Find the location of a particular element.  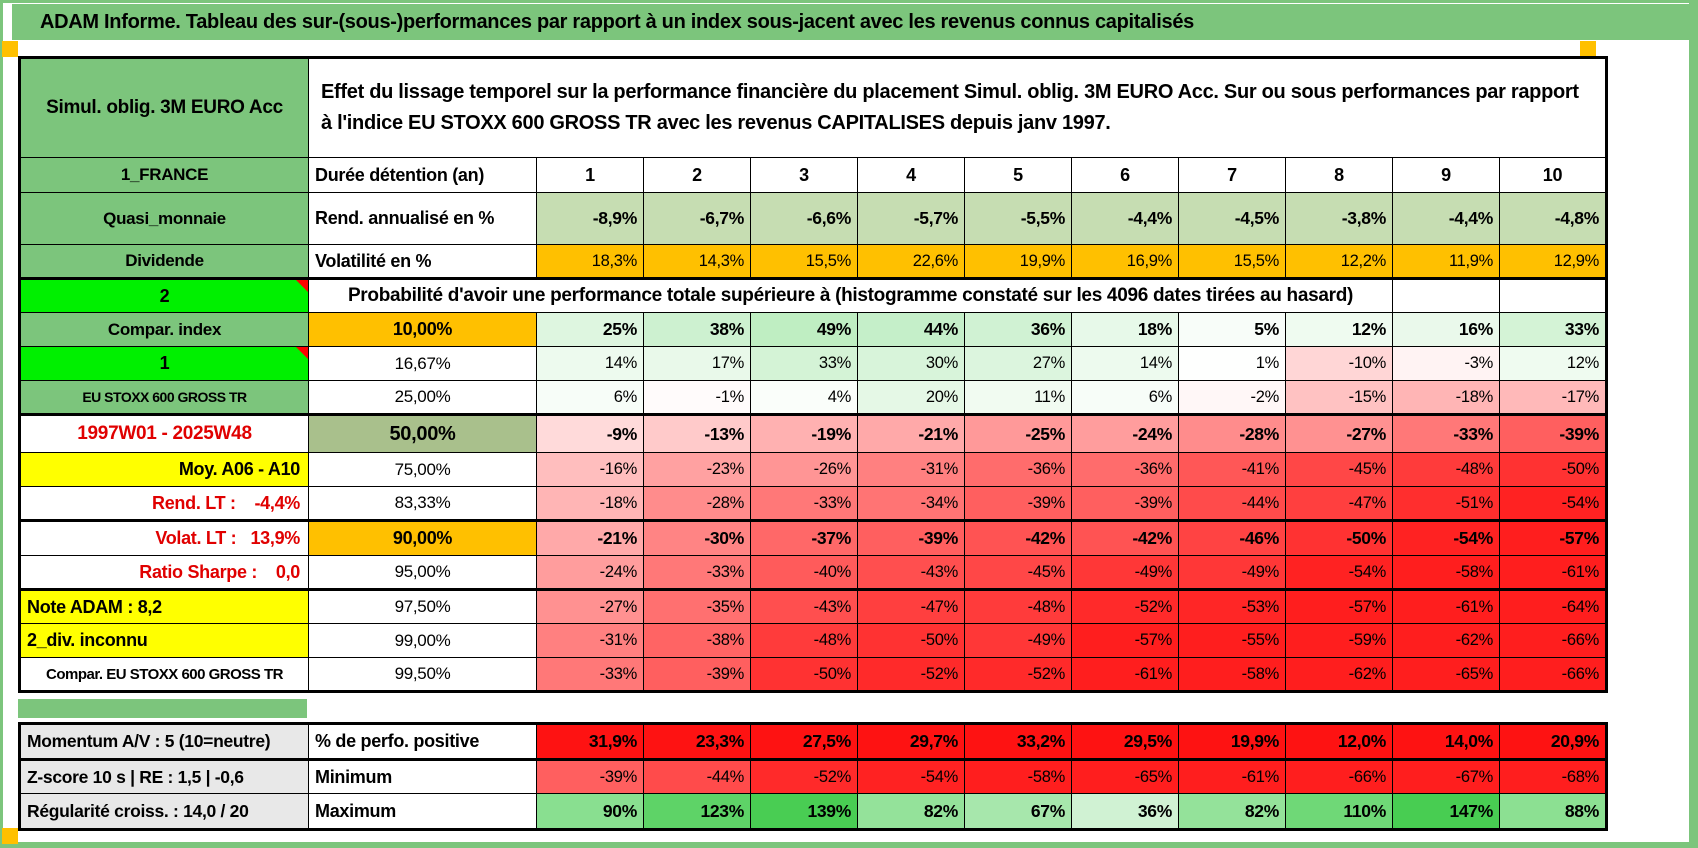

data-cell: 44% is located at coordinates (911, 329).